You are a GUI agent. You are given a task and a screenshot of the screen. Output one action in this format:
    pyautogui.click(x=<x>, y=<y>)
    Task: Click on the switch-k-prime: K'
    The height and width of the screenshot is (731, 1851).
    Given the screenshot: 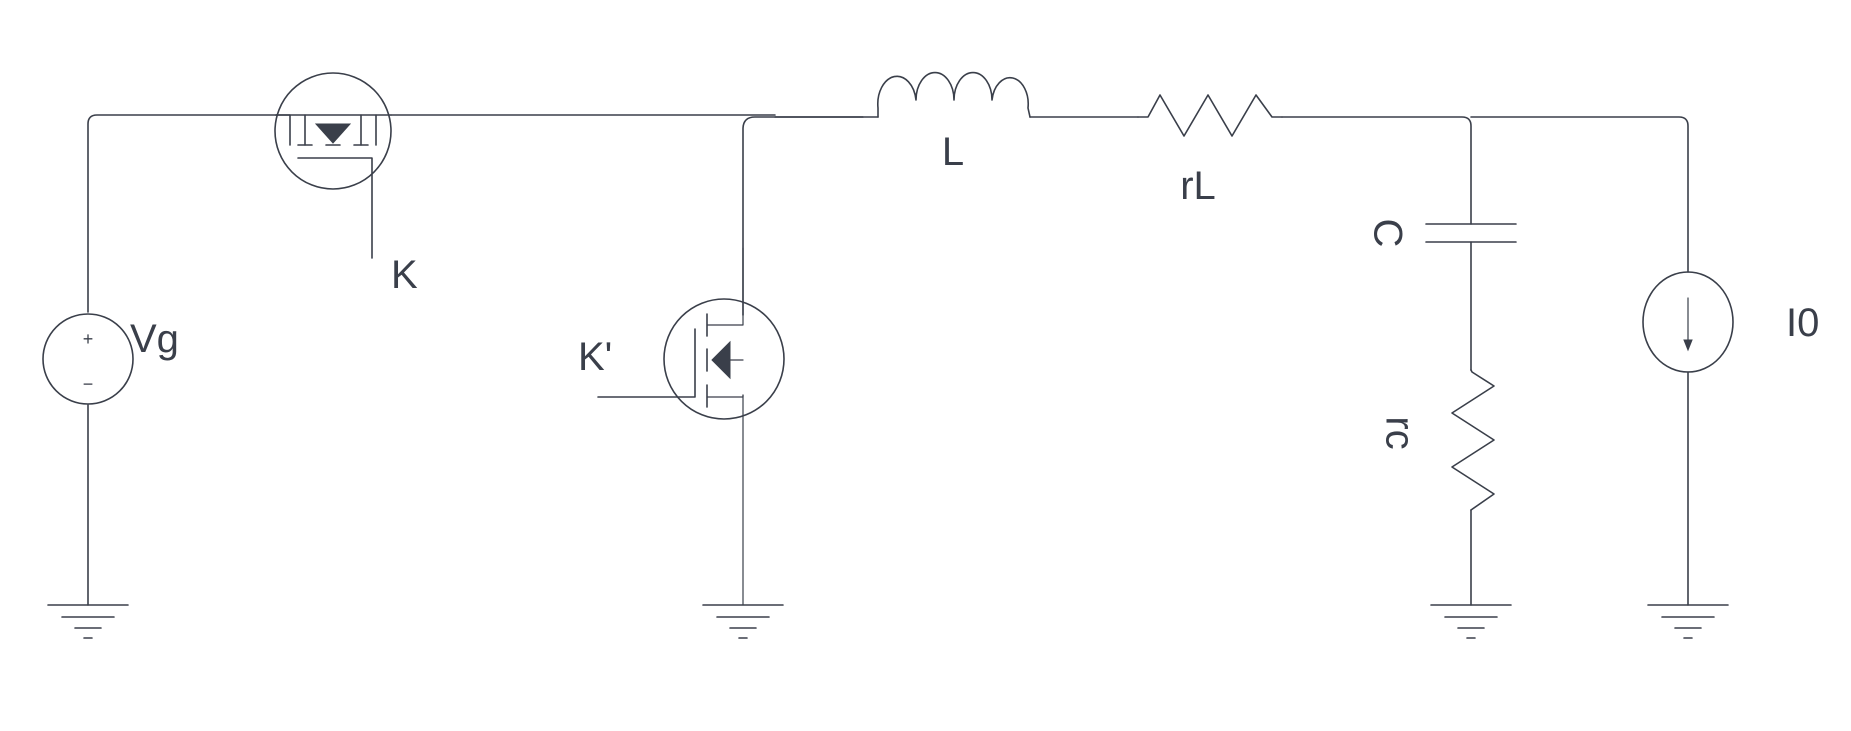 What is the action you would take?
    pyautogui.click(x=681, y=359)
    